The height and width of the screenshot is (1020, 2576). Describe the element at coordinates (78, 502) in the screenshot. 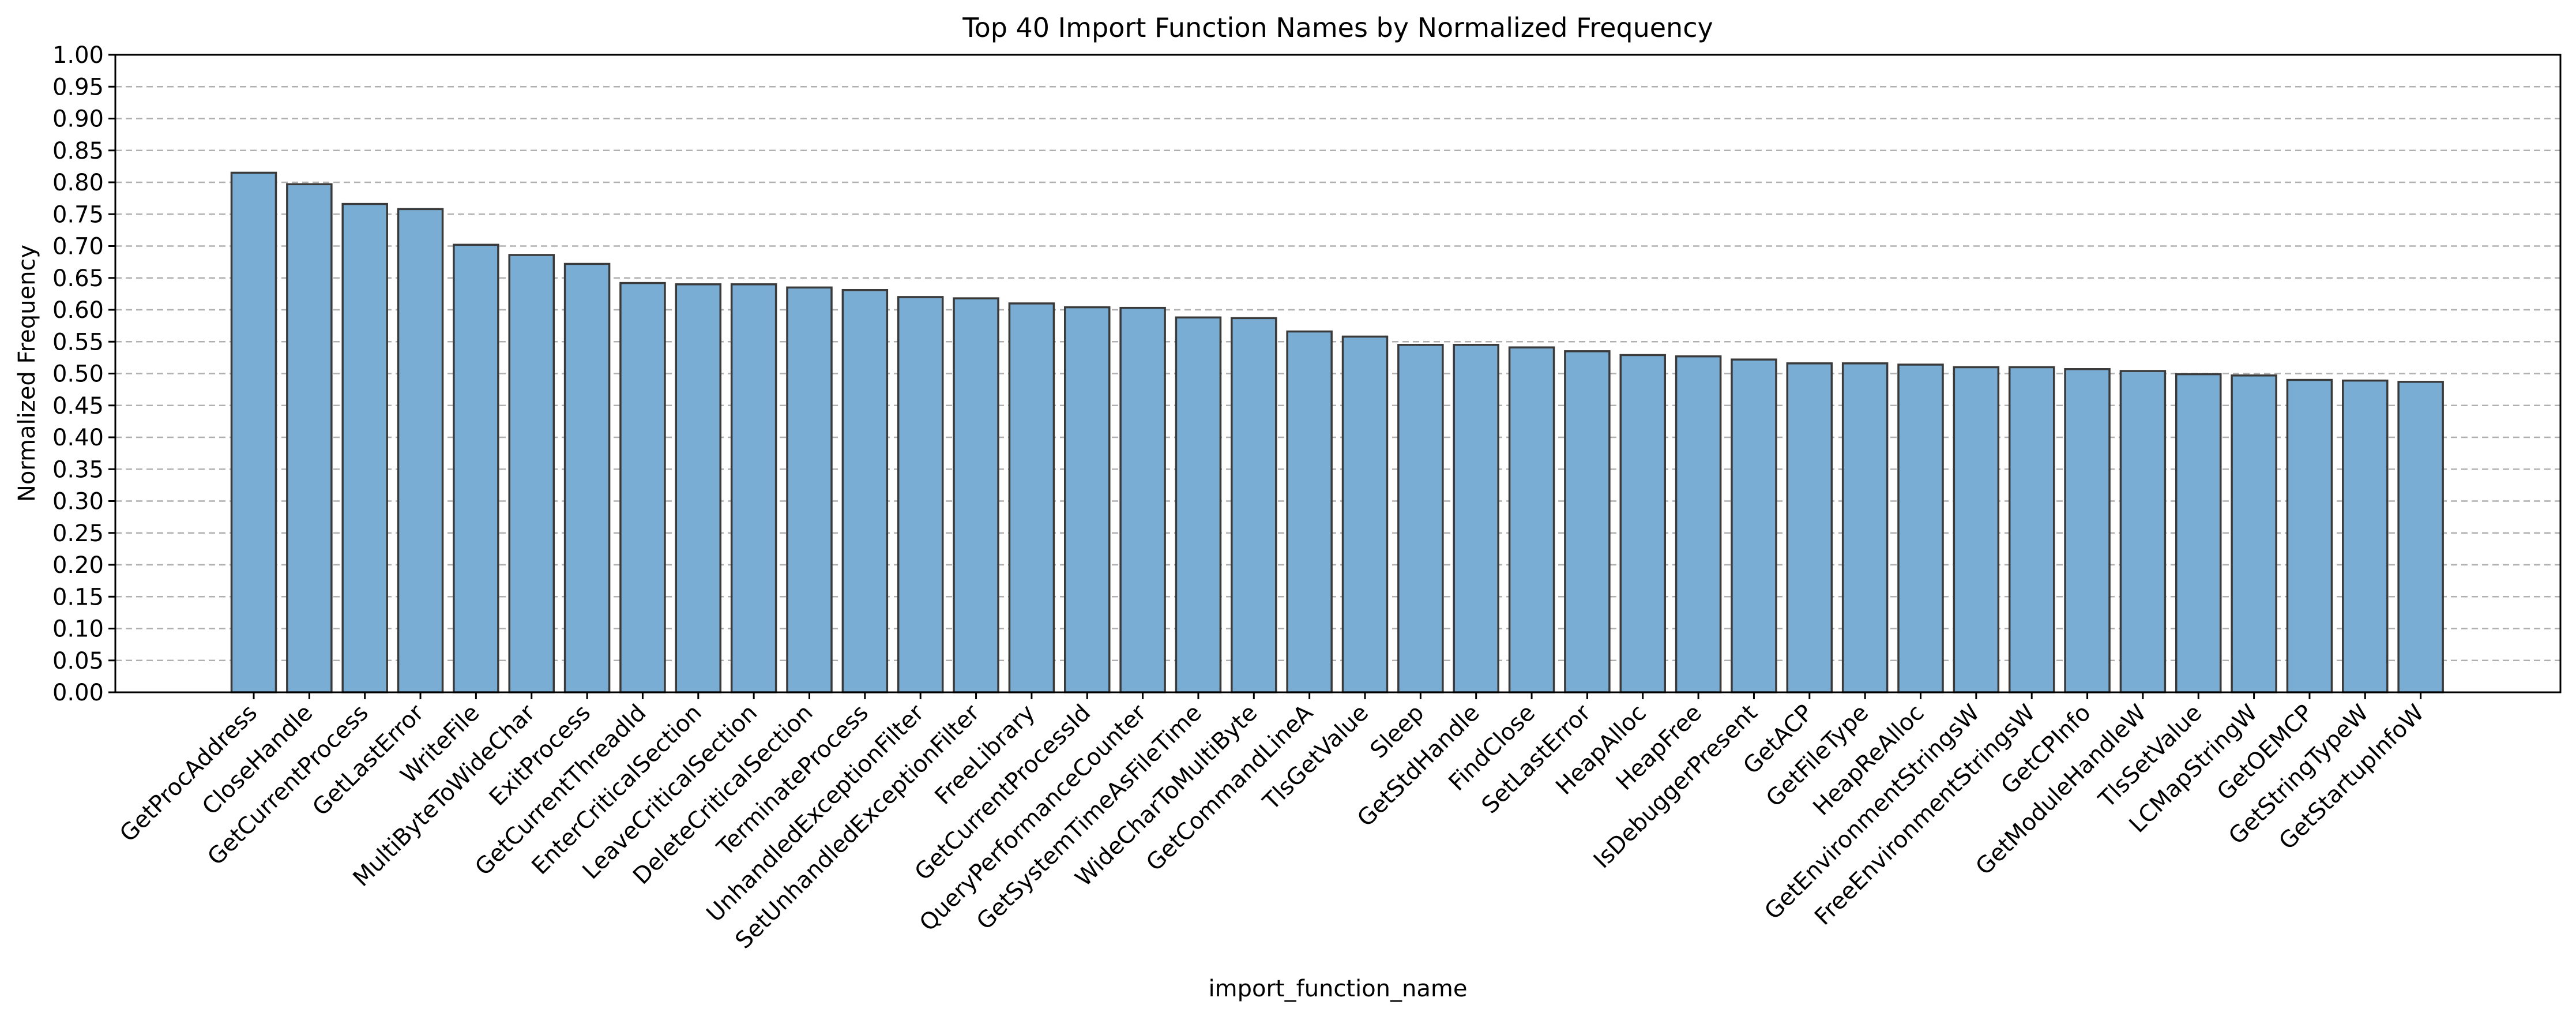

I see `y-tick-label: 0.30` at that location.